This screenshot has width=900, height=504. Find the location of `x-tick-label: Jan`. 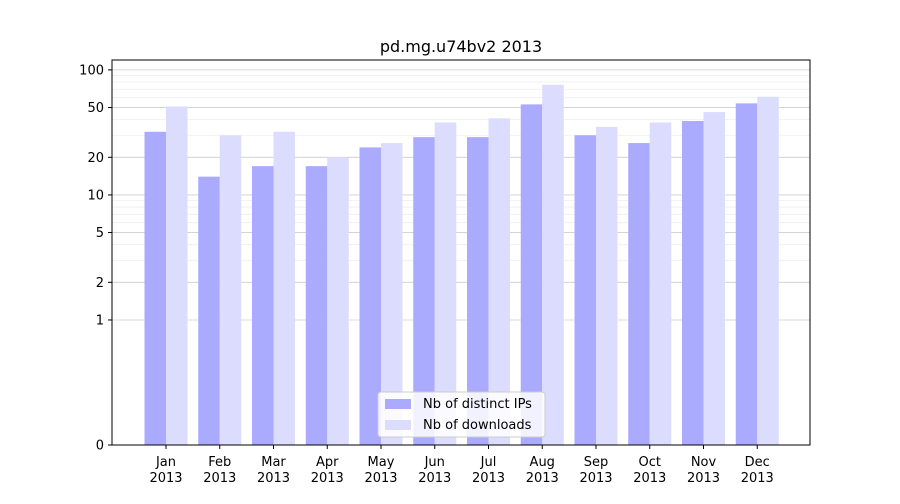

x-tick-label: Jan is located at coordinates (165, 462).